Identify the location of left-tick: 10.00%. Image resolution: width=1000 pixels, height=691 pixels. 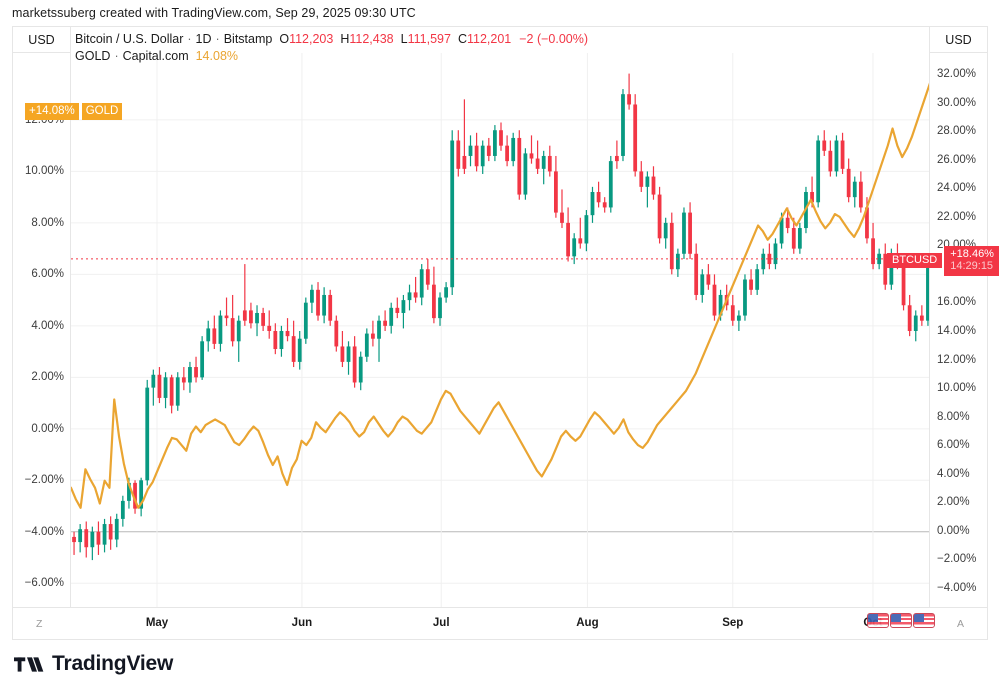
(44, 171).